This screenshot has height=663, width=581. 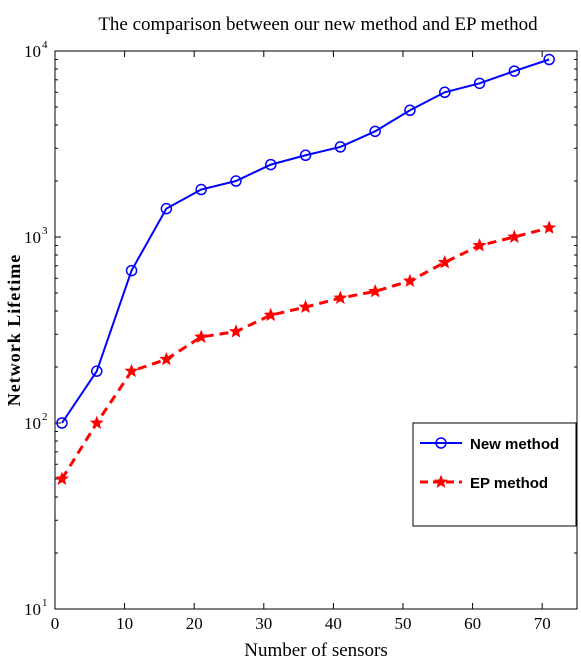 What do you see at coordinates (509, 483) in the screenshot?
I see `legend-label-ep-method: EP method` at bounding box center [509, 483].